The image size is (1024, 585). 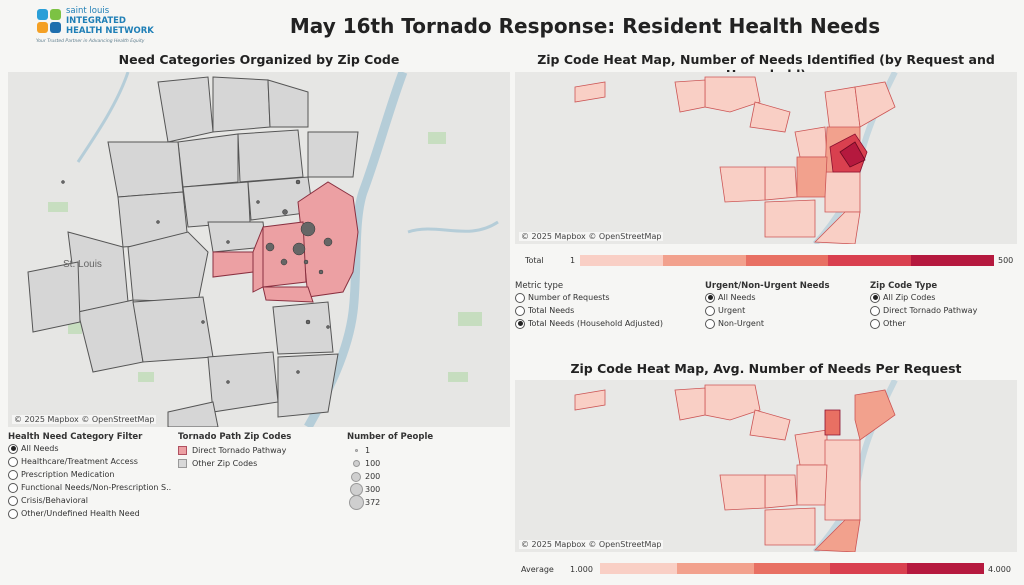 I want to click on urgency-options: All Needs Urgent Non-Urgent, so click(x=785, y=310).